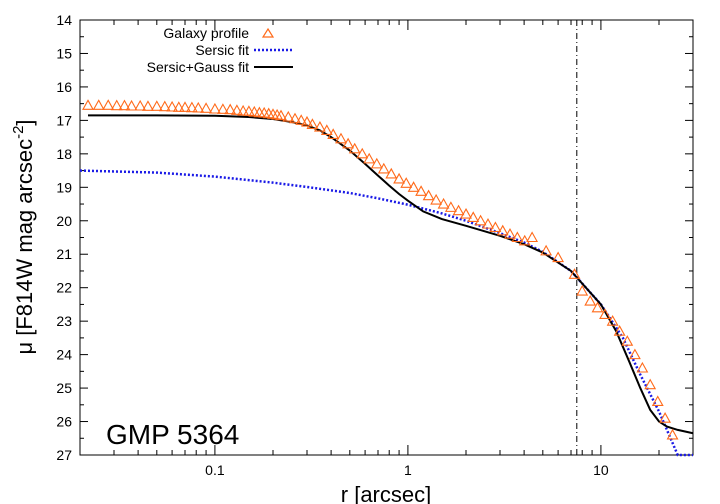 This screenshot has width=720, height=504. I want to click on y-tick-label: 27, so click(64, 455).